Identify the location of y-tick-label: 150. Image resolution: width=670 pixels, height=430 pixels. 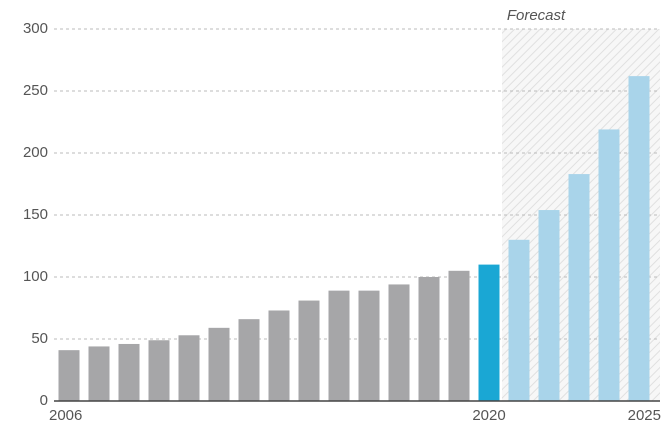
(35, 214).